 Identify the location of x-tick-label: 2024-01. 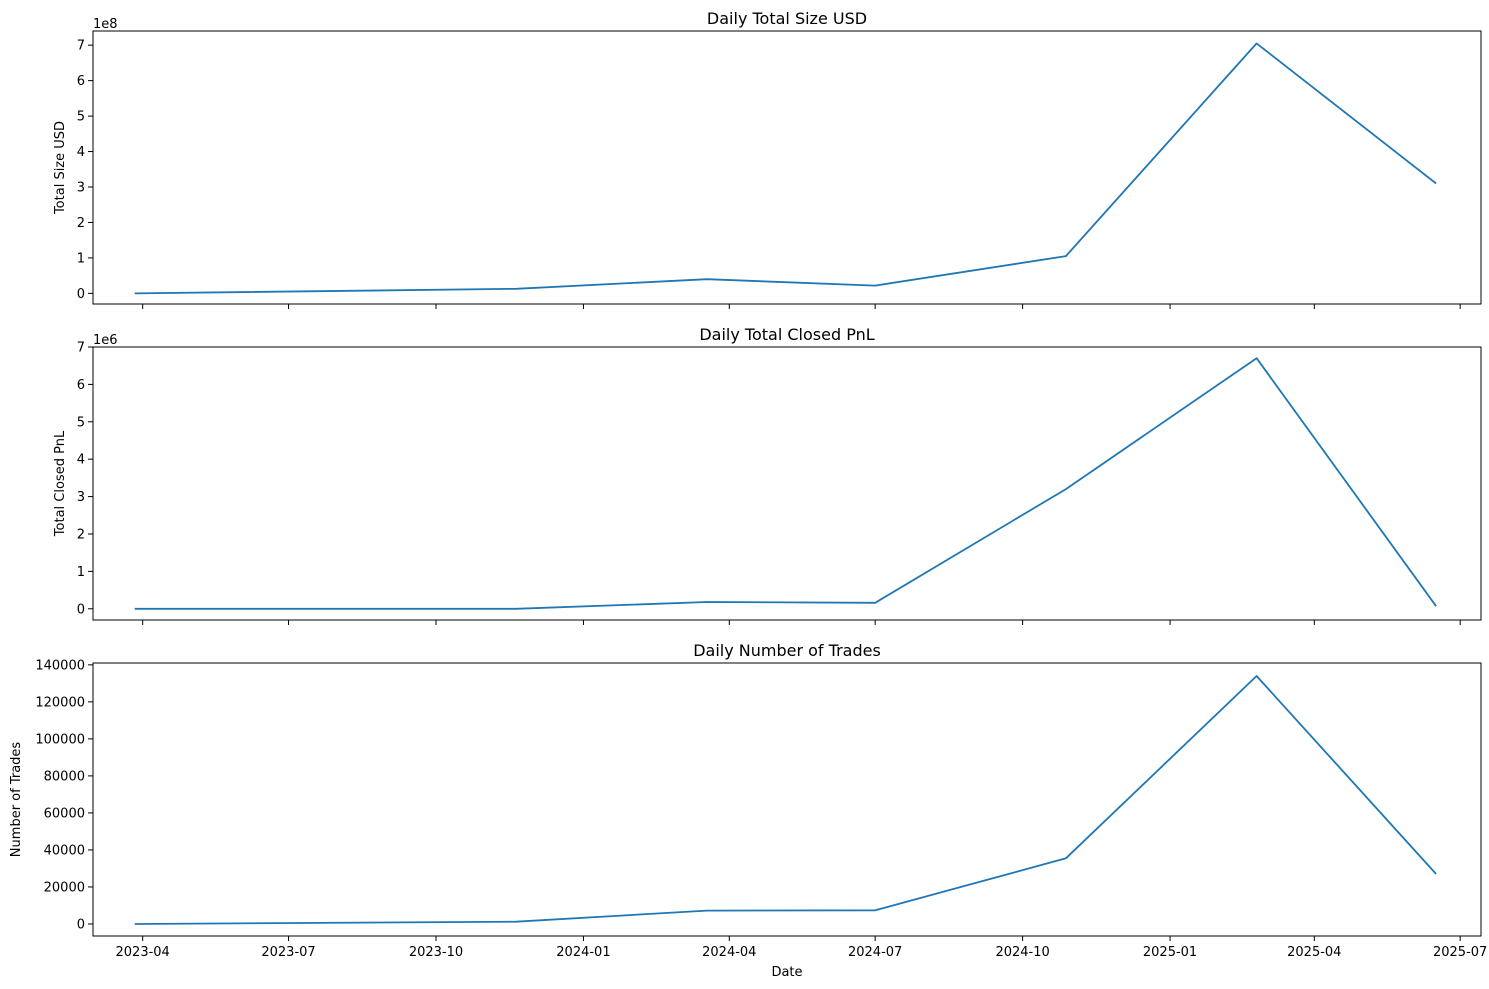
(583, 952).